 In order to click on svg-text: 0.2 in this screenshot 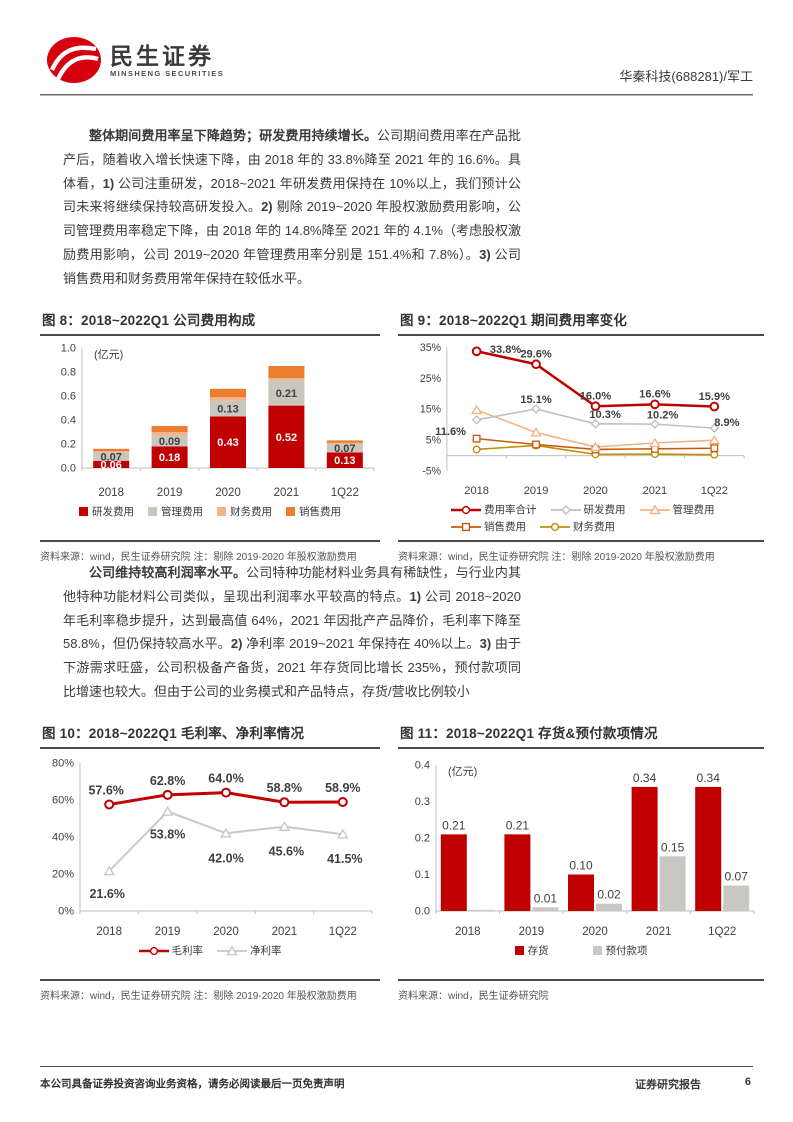, I will do `click(422, 839)`.